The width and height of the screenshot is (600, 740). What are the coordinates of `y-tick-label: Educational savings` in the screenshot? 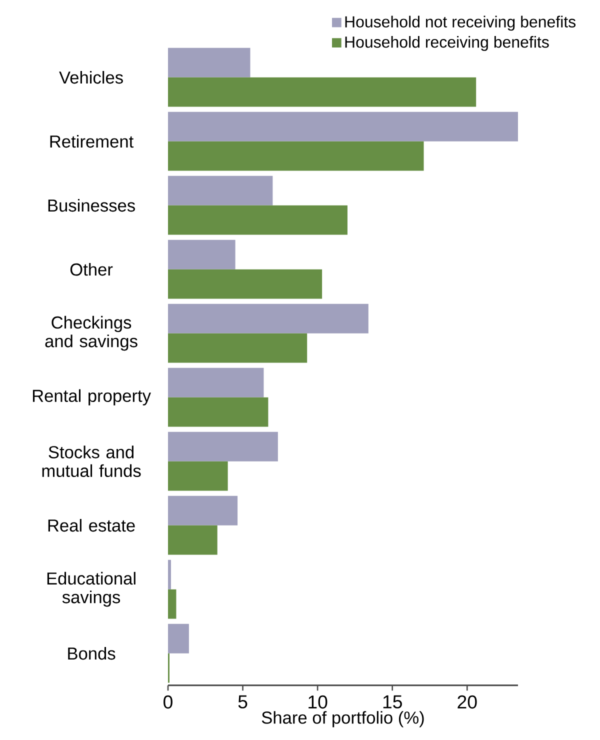 It's located at (91, 589).